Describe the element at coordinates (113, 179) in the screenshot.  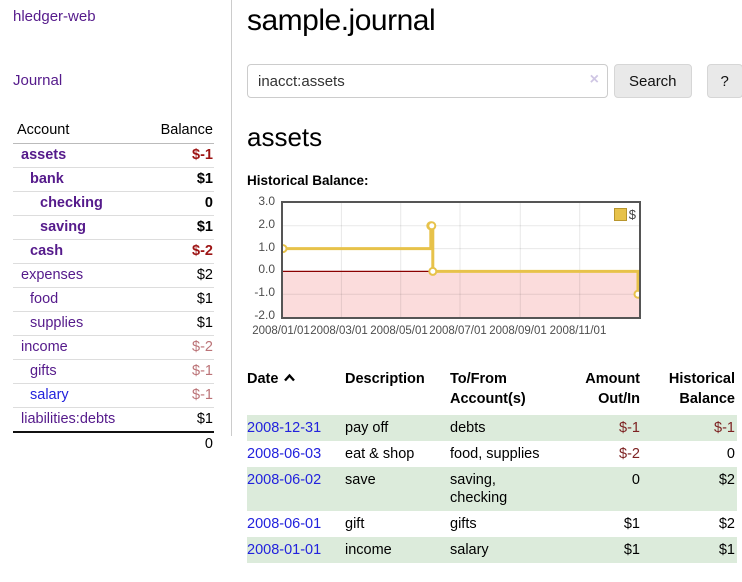
I see `account-row: bank $1` at that location.